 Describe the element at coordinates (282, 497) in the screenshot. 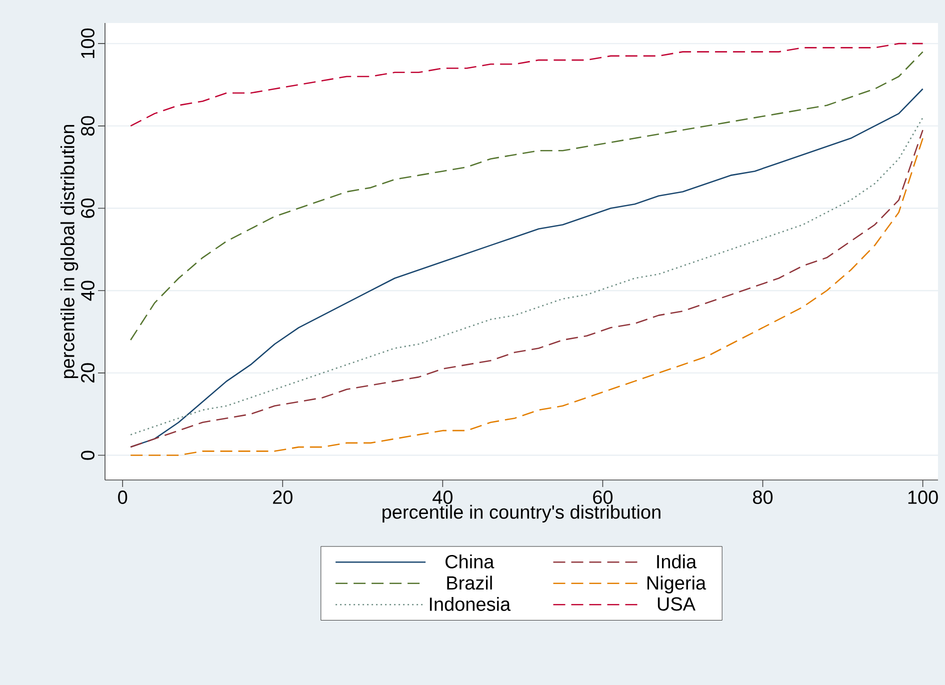

I see `x-tick-label: 20` at that location.